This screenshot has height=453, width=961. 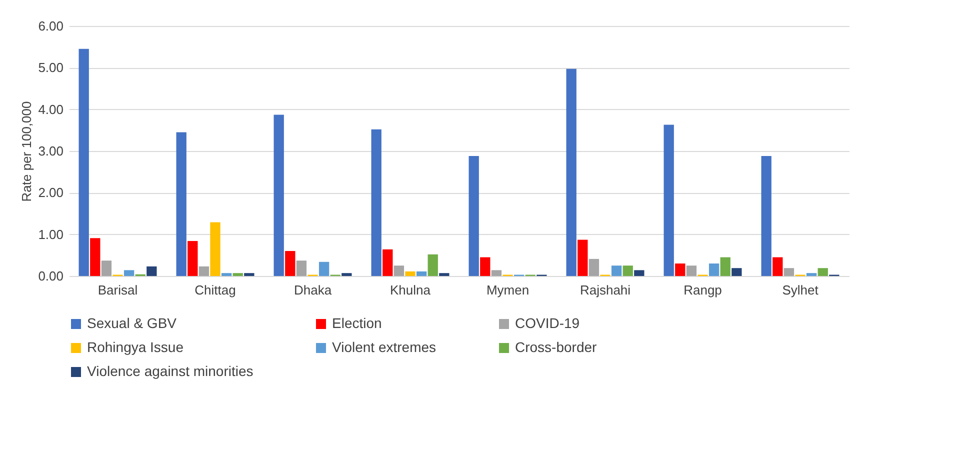 What do you see at coordinates (135, 347) in the screenshot?
I see `legend-label: Rohingya Issue` at bounding box center [135, 347].